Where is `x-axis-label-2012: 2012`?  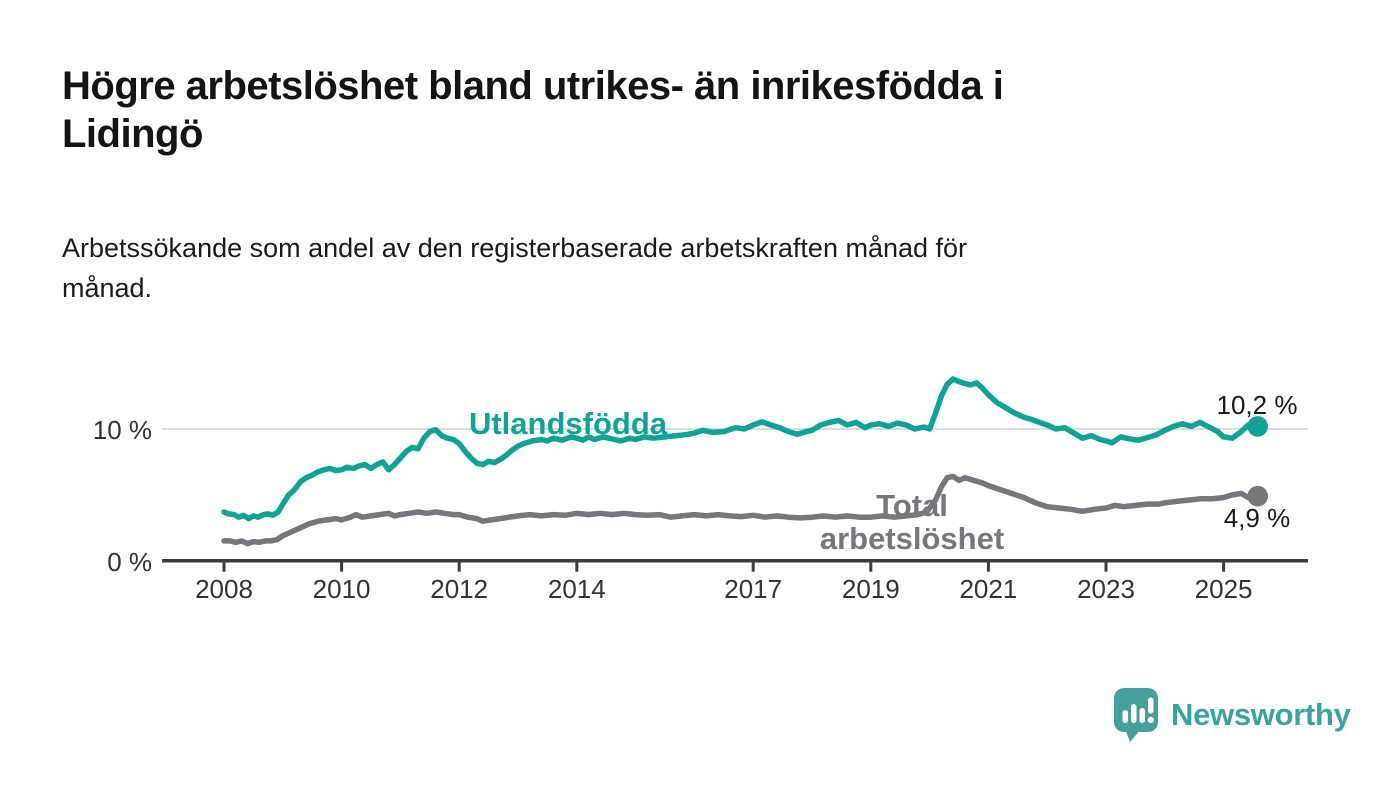 x-axis-label-2012: 2012 is located at coordinates (459, 589).